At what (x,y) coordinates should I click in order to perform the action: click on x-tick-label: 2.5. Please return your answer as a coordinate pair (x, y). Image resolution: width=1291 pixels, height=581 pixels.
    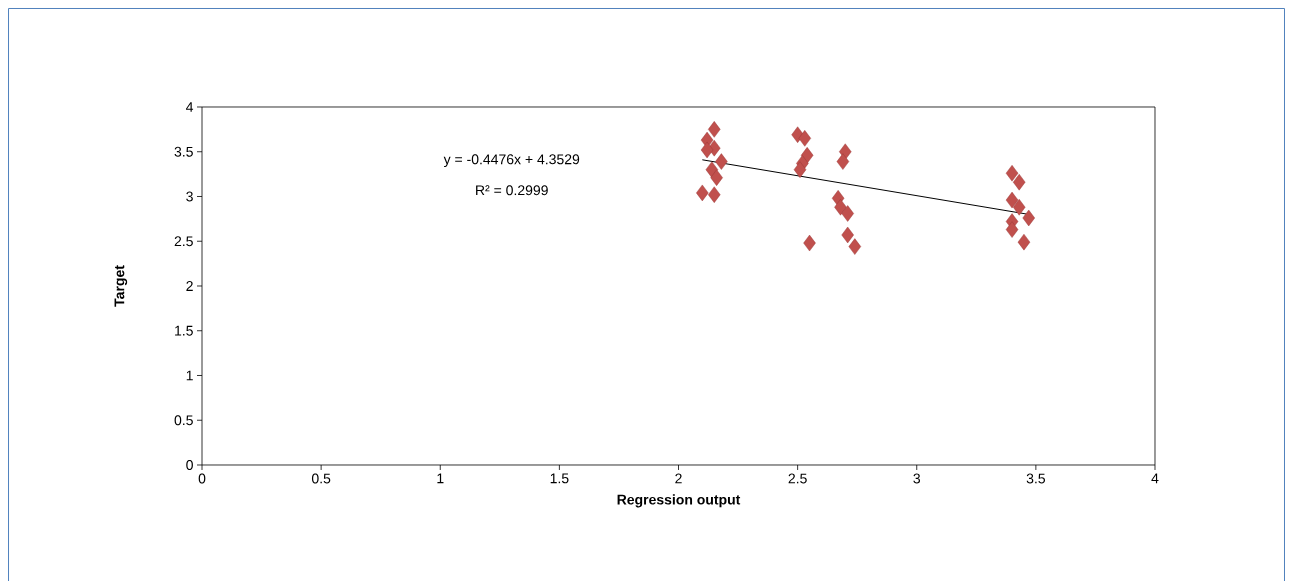
    Looking at the image, I should click on (797, 478).